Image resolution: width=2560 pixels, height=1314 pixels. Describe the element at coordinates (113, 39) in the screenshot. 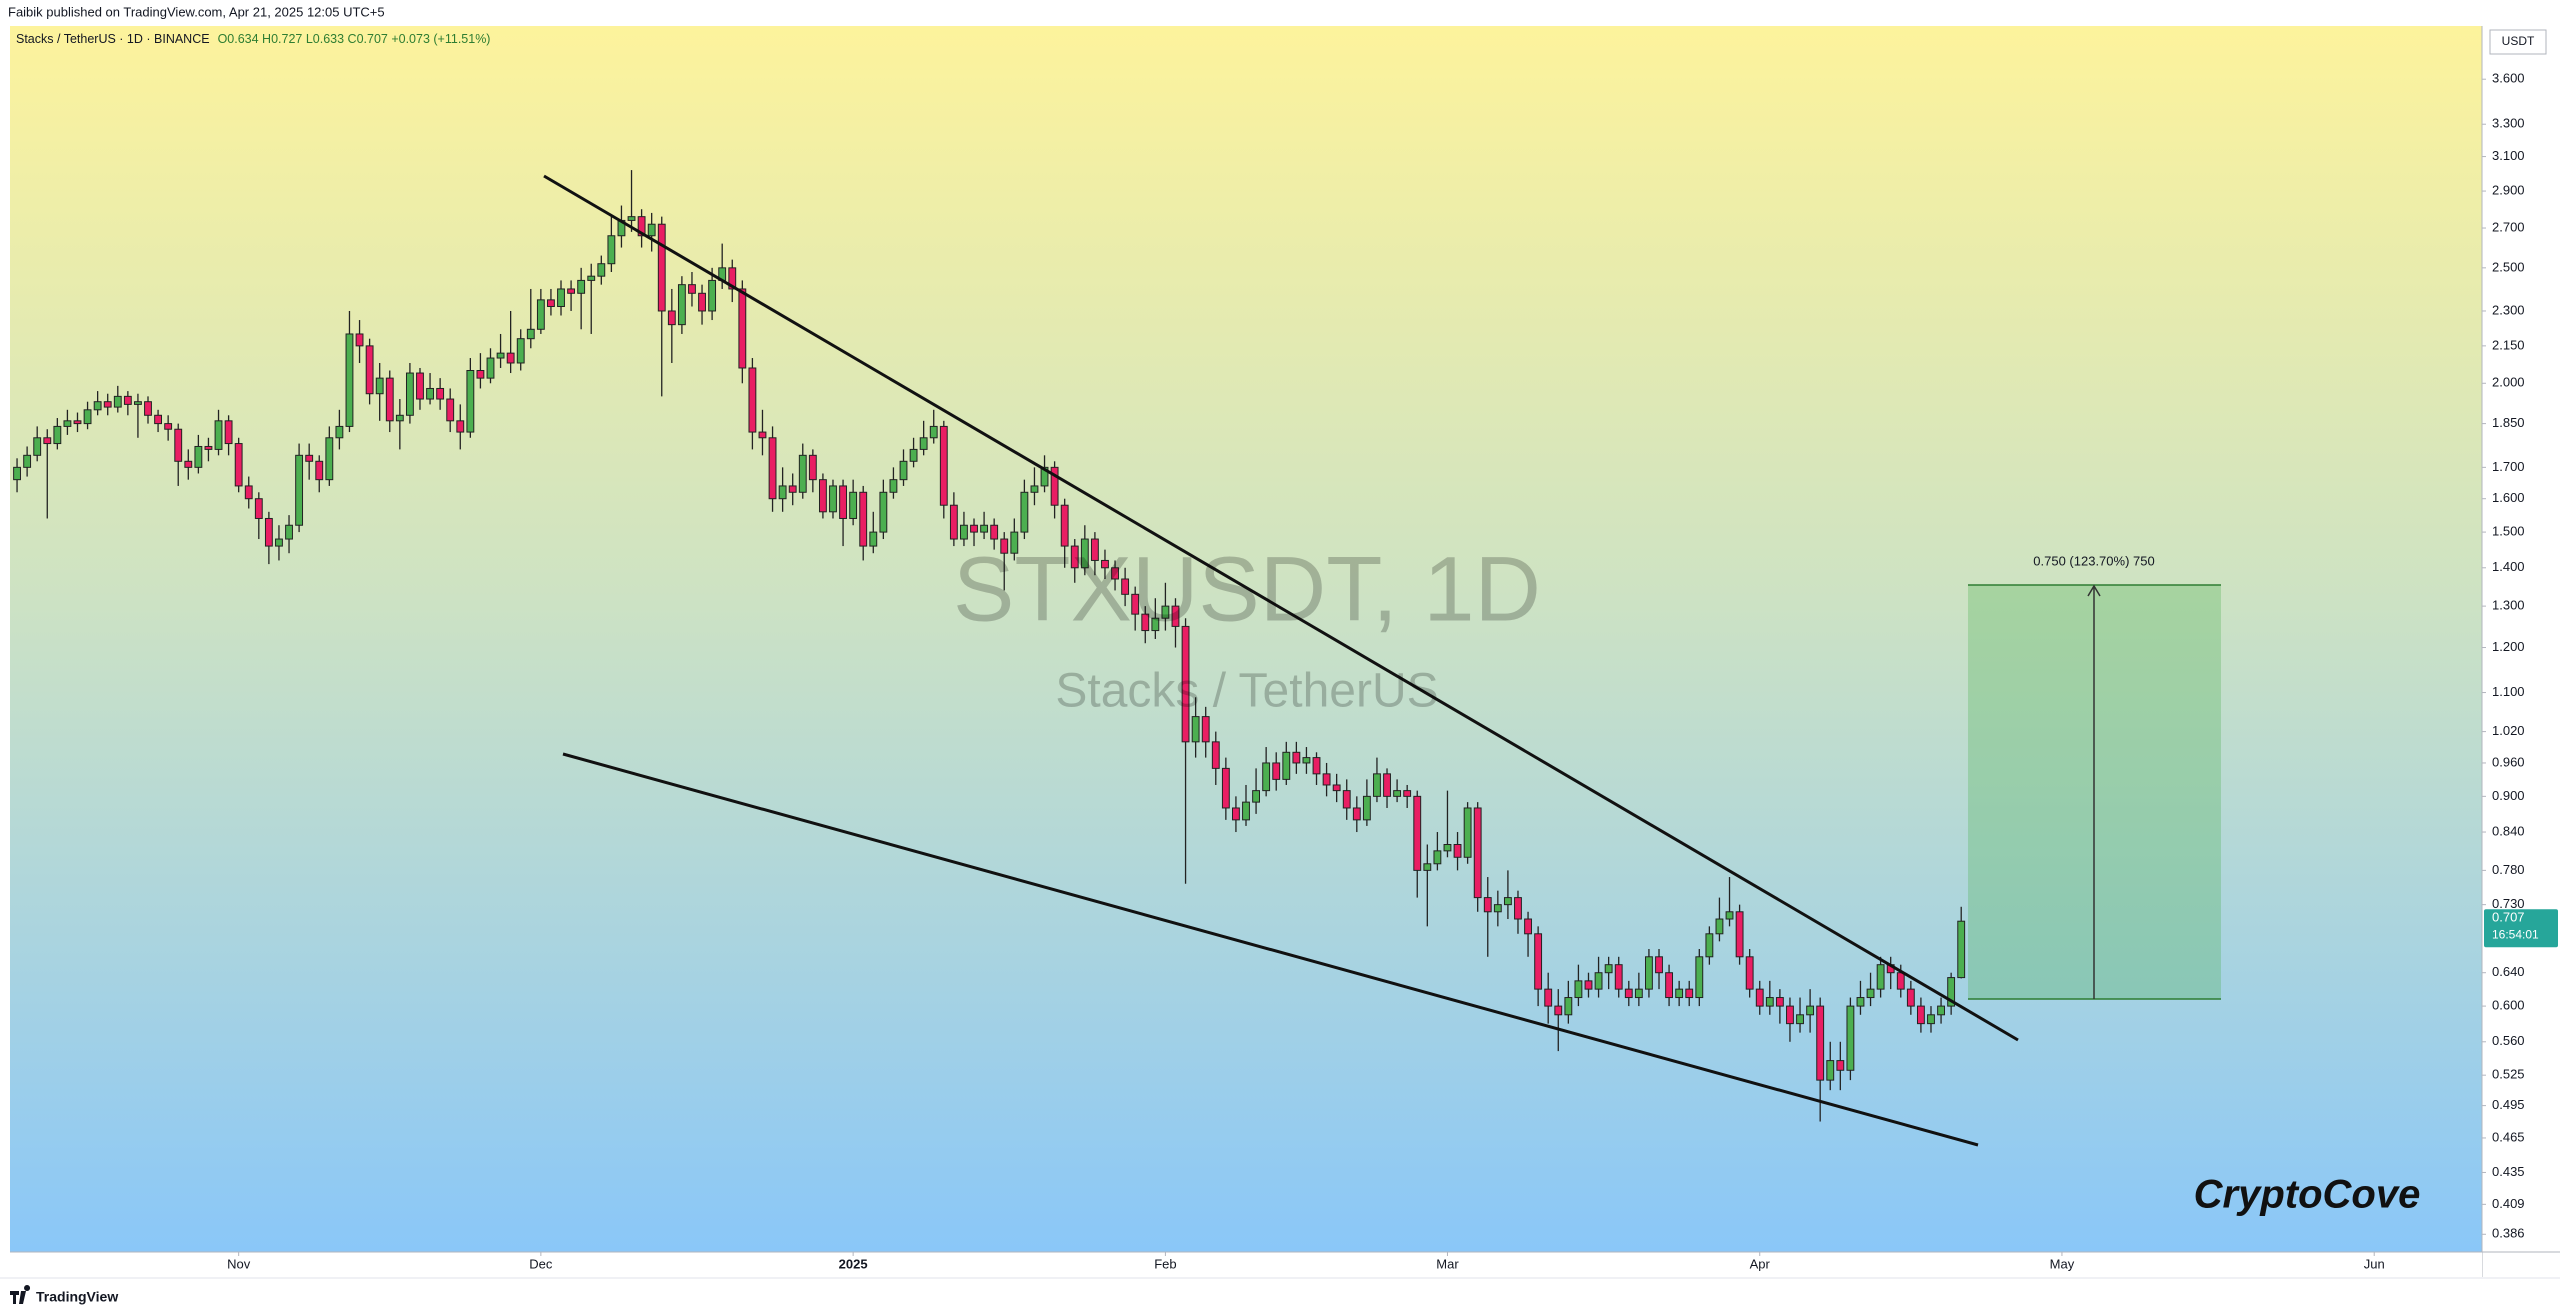

I see `legend-symbol: Stacks / TetherUS · 1D · BINANCE` at that location.